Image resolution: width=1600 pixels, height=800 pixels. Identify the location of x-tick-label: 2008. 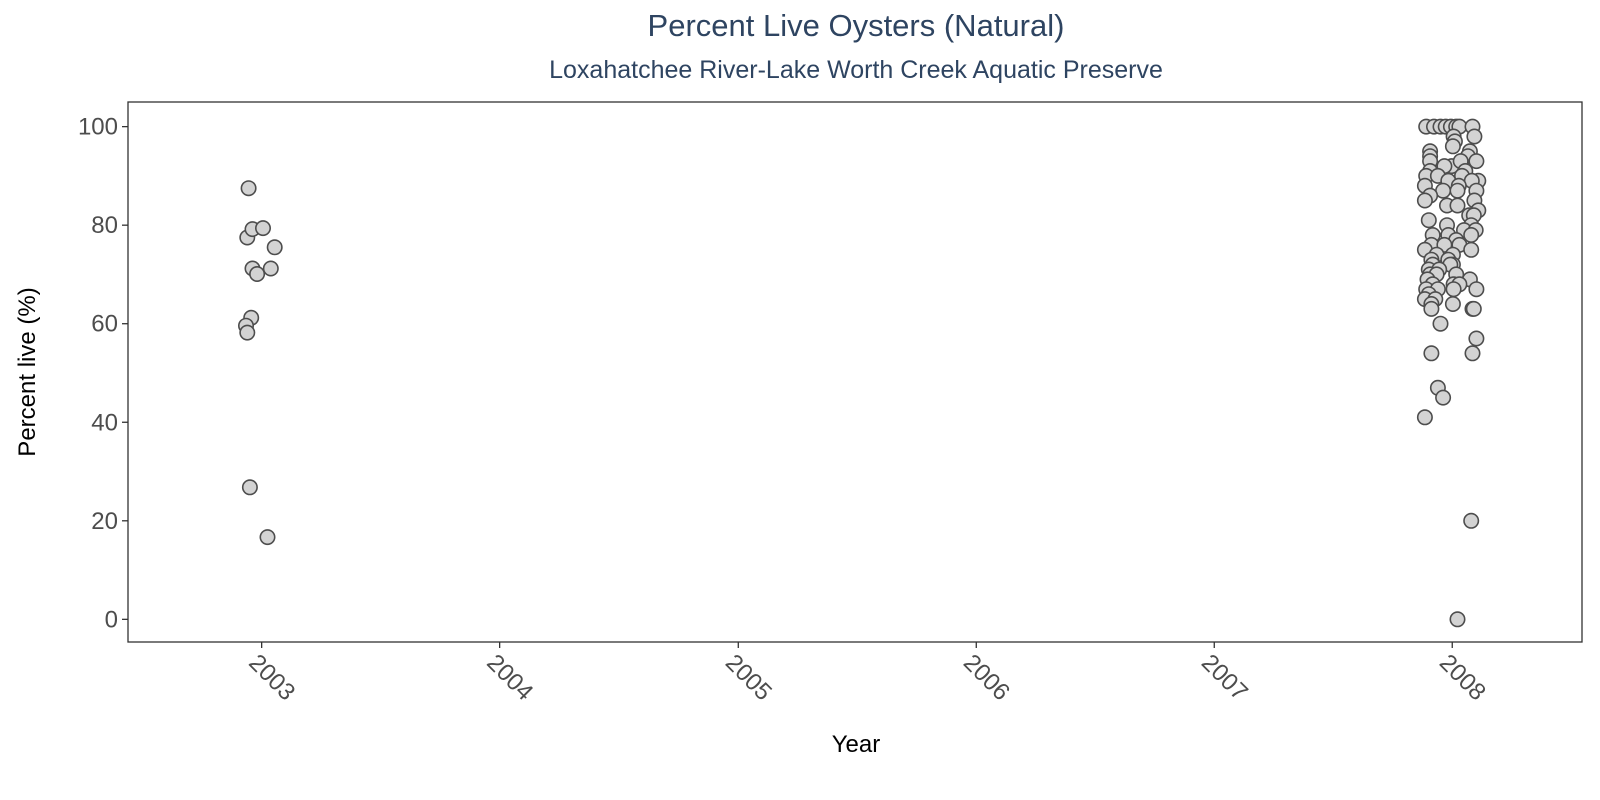
(1462, 677).